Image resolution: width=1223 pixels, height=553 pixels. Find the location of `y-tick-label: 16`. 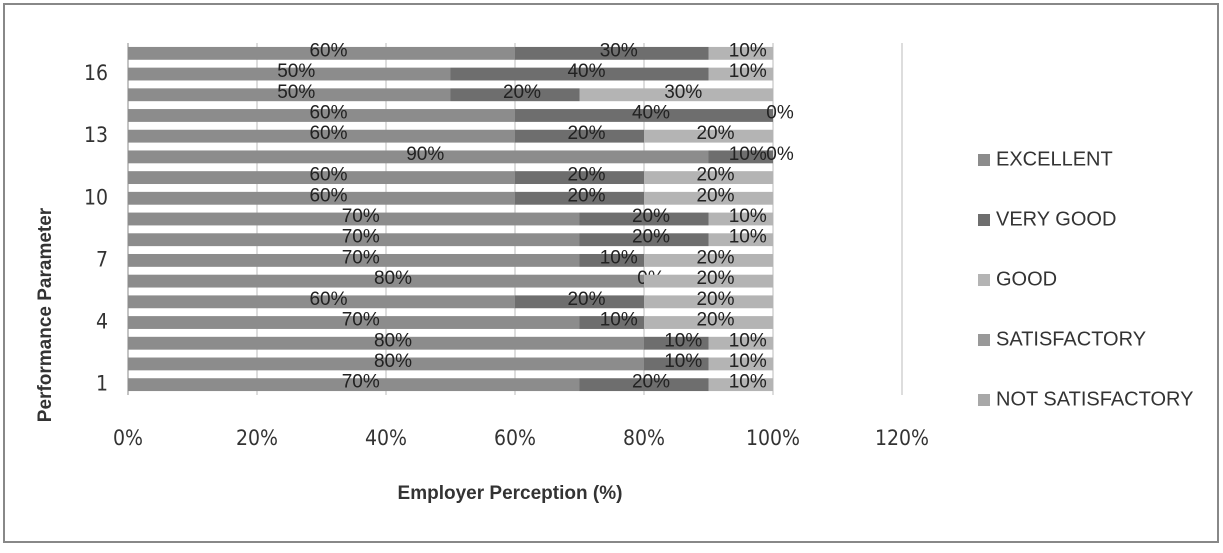

y-tick-label: 16 is located at coordinates (96, 73).